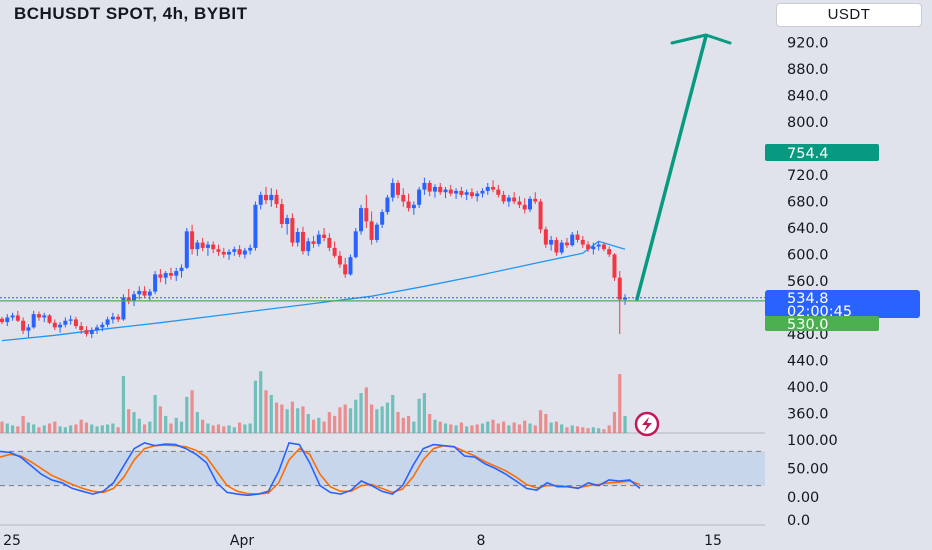  What do you see at coordinates (701, 39) in the screenshot?
I see `arrow-head` at bounding box center [701, 39].